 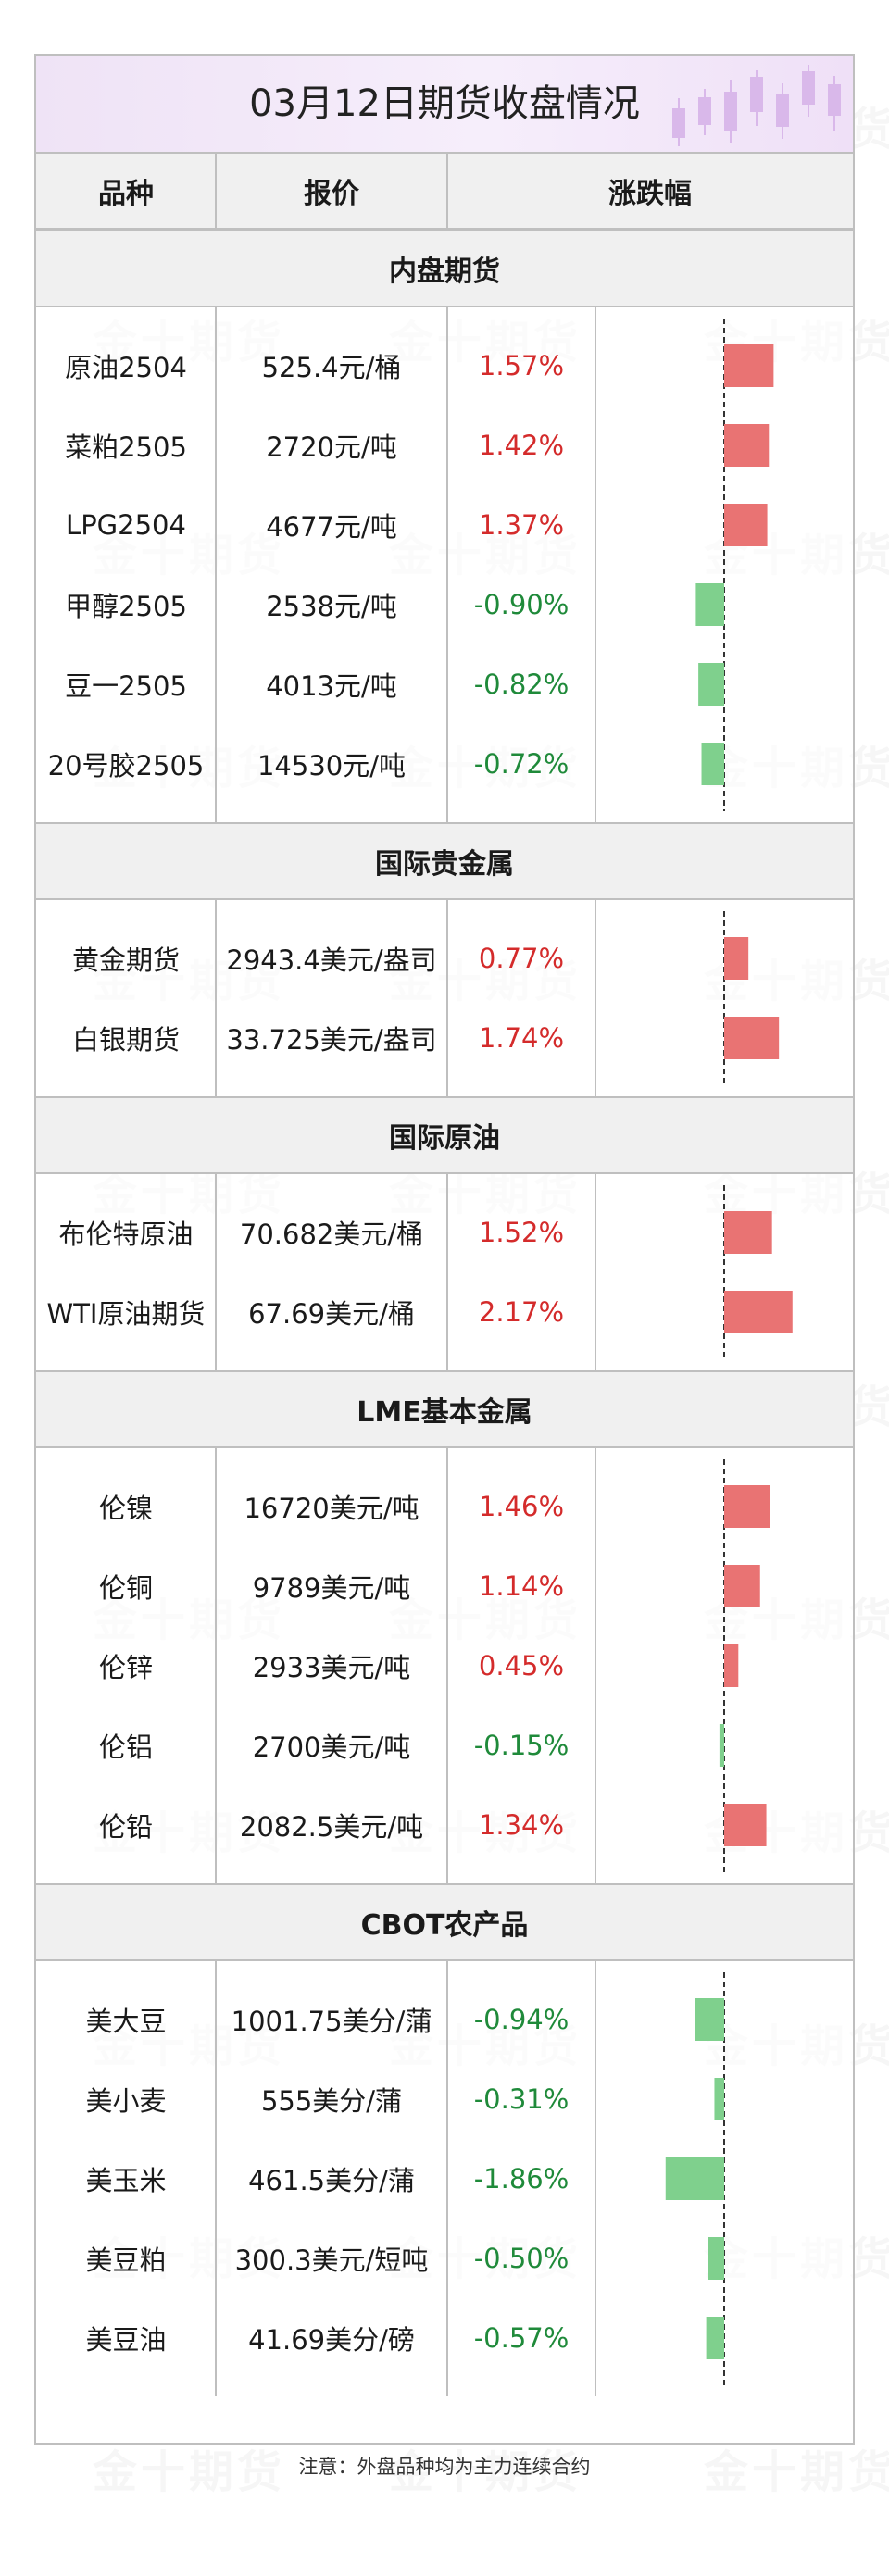 I want to click on row-name: 伦铝, so click(x=125, y=1747).